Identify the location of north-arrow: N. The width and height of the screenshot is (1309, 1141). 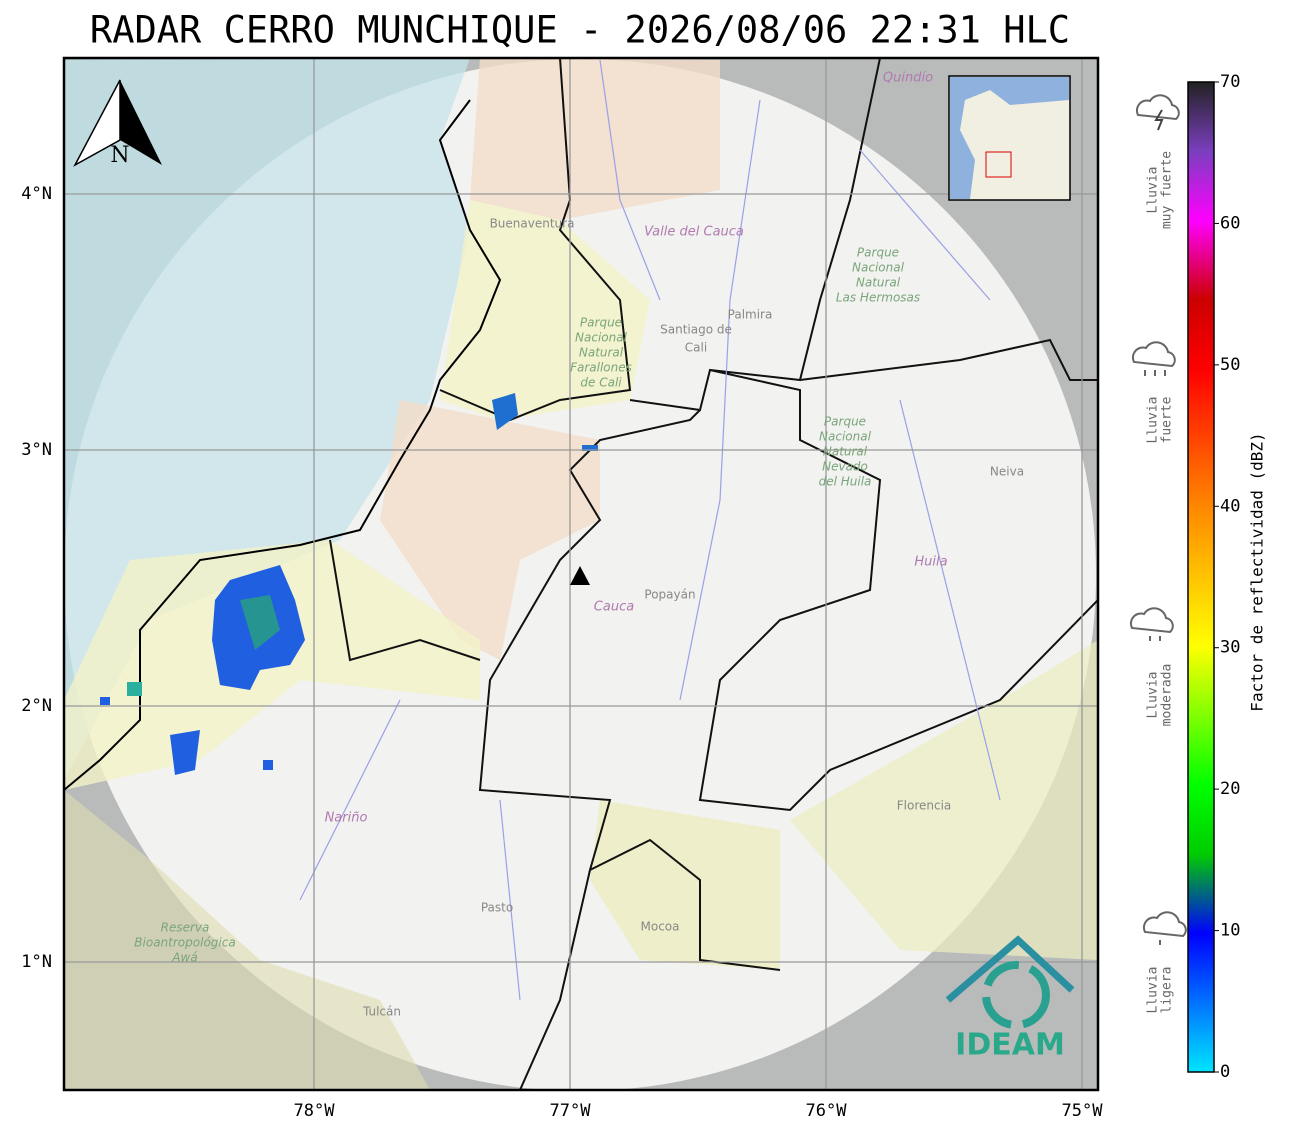
(117, 123).